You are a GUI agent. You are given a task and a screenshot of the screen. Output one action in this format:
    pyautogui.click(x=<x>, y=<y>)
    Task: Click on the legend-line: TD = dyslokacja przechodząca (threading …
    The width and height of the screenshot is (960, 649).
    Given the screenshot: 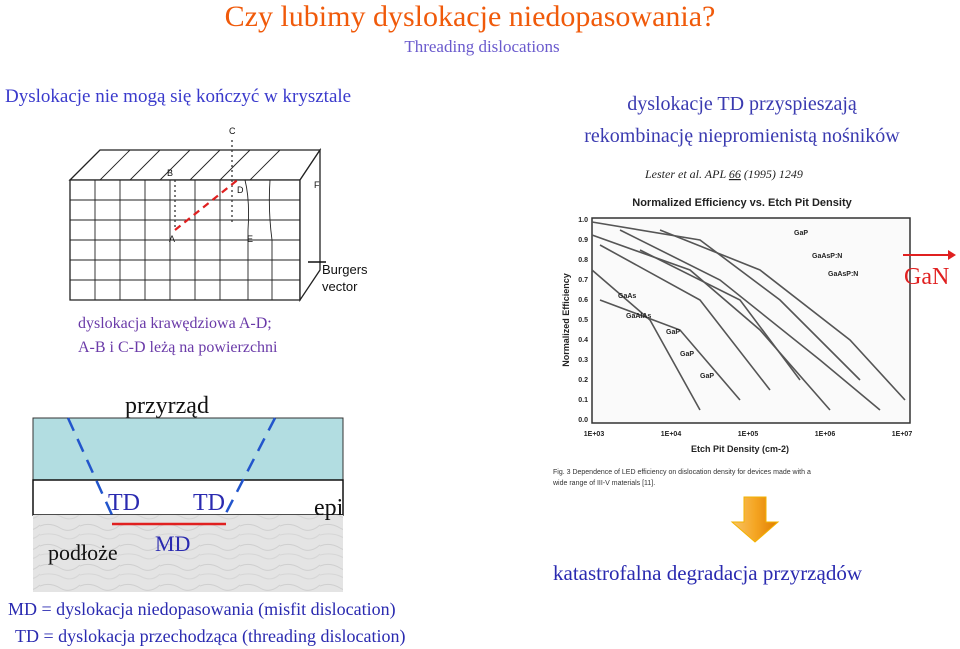 What is the action you would take?
    pyautogui.click(x=210, y=636)
    